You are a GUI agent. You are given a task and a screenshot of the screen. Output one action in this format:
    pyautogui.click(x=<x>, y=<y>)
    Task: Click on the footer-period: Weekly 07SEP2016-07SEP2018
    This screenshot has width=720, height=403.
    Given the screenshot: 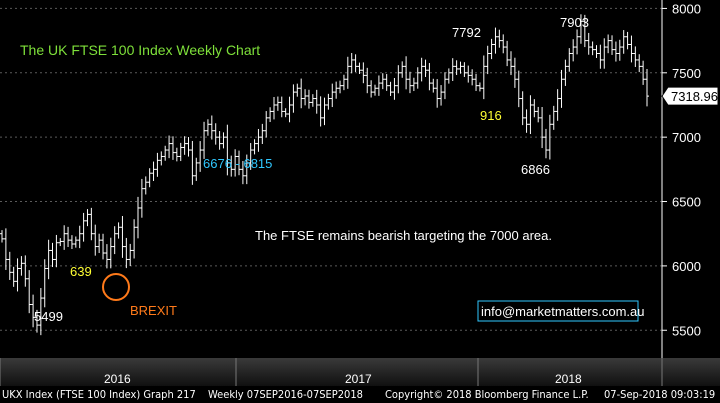 What is the action you would take?
    pyautogui.click(x=285, y=394)
    